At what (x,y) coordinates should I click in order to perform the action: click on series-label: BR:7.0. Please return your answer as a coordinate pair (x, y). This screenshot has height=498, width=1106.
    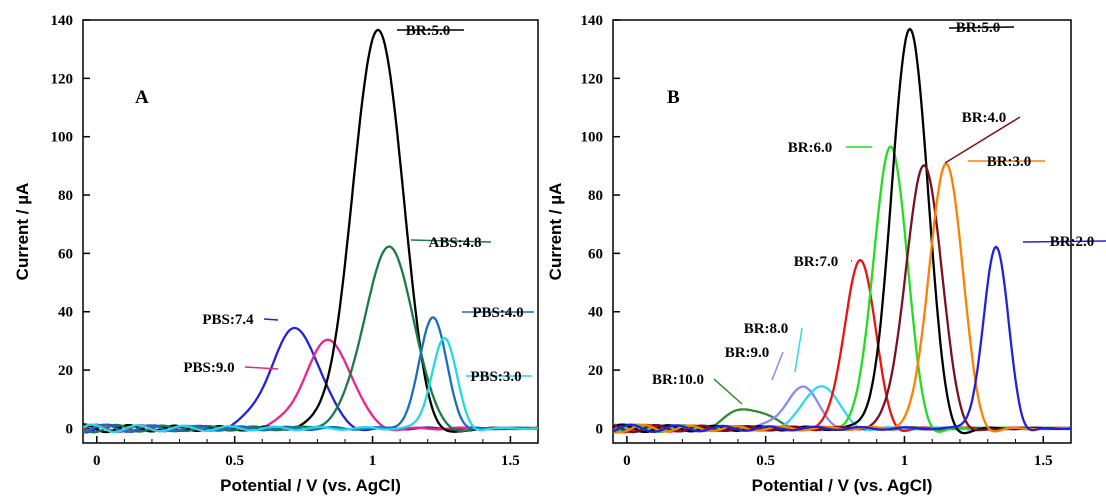
    Looking at the image, I should click on (816, 262).